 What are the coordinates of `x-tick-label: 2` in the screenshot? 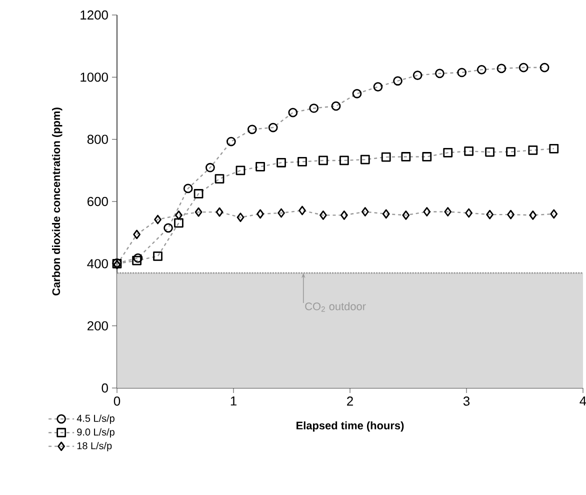 It's located at (350, 401).